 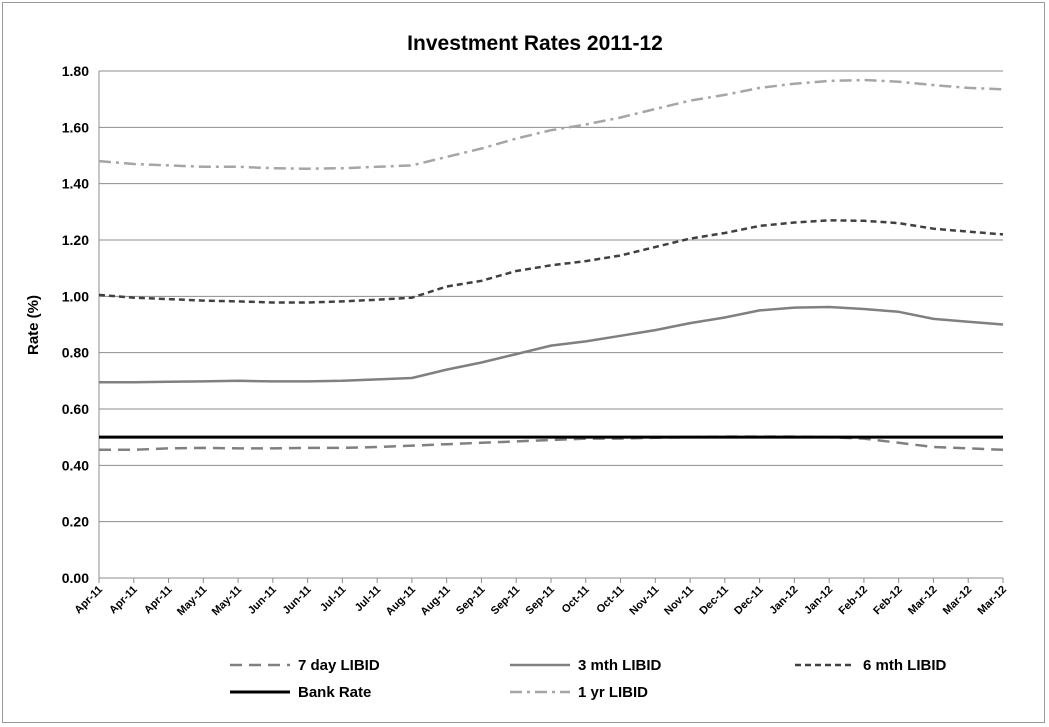 What do you see at coordinates (33, 325) in the screenshot?
I see `y-axis-label: Rate (%)` at bounding box center [33, 325].